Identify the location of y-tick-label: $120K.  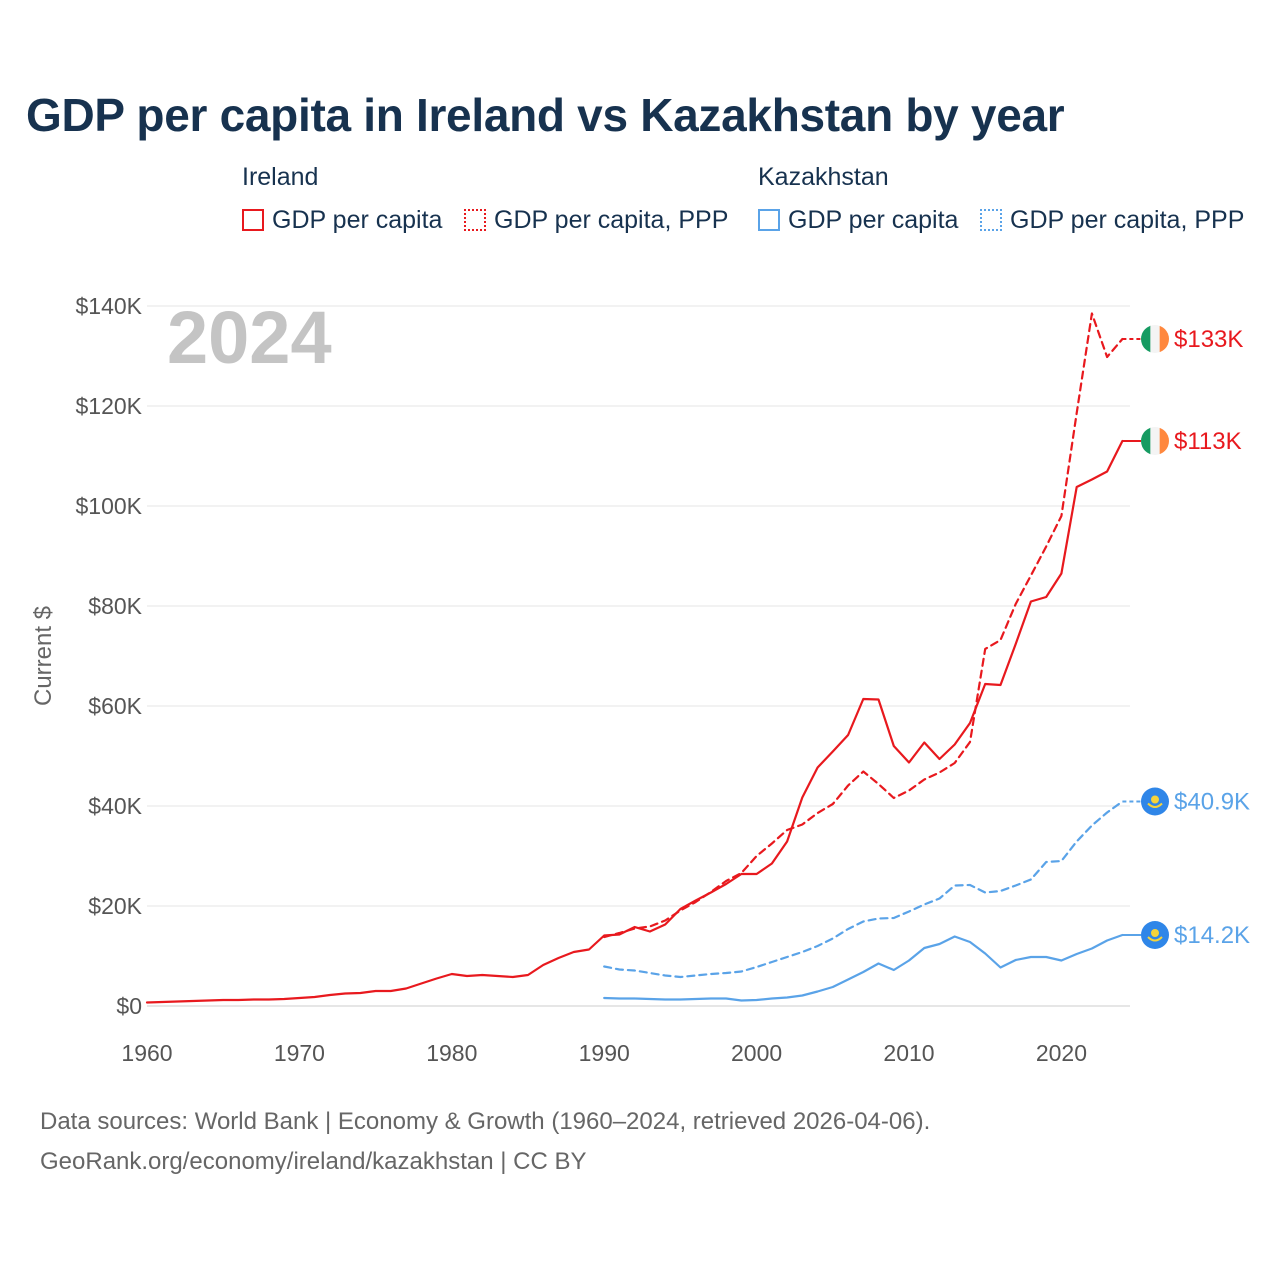
(108, 406).